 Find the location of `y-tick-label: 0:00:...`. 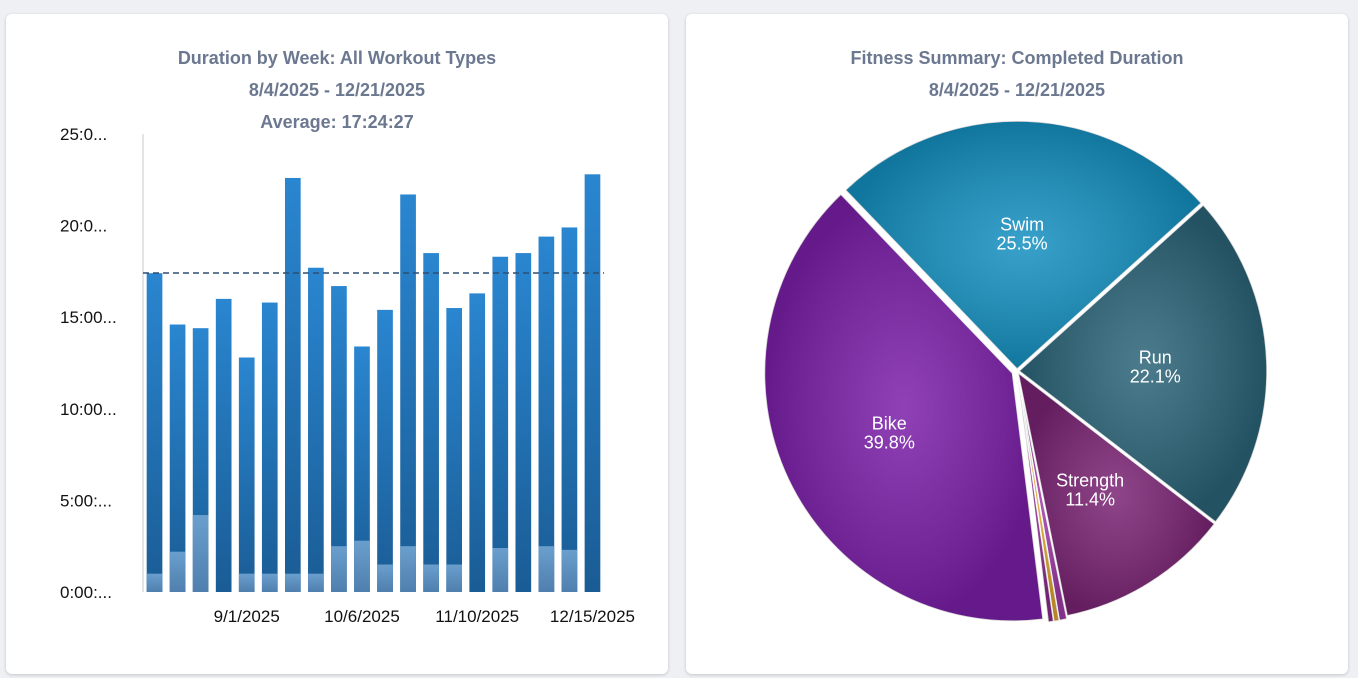

y-tick-label: 0:00:... is located at coordinates (86, 592).